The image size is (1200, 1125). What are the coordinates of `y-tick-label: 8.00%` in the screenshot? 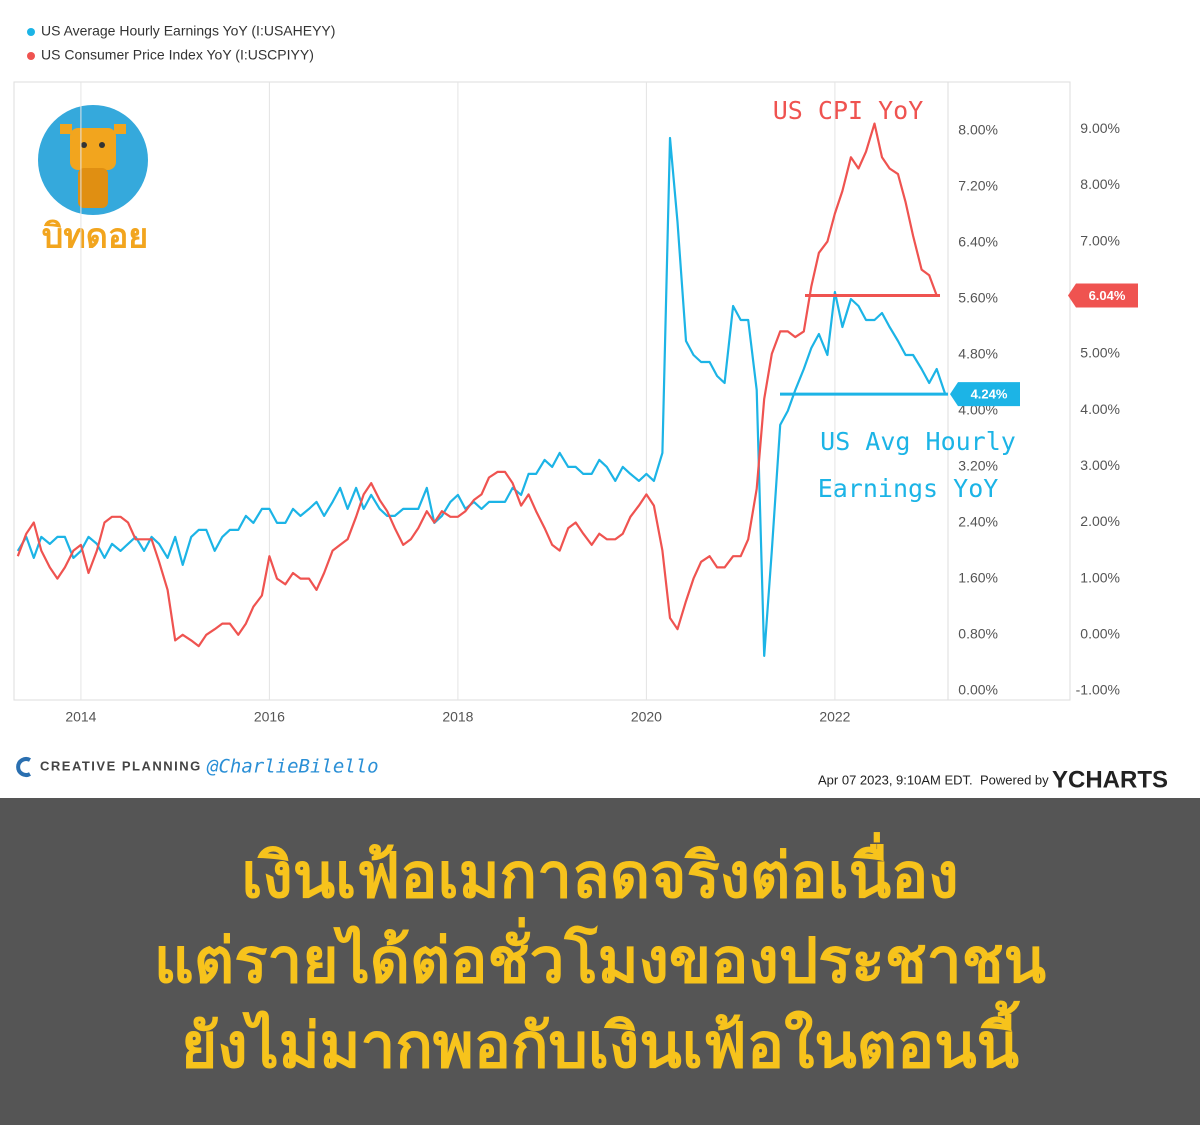 It's located at (978, 130).